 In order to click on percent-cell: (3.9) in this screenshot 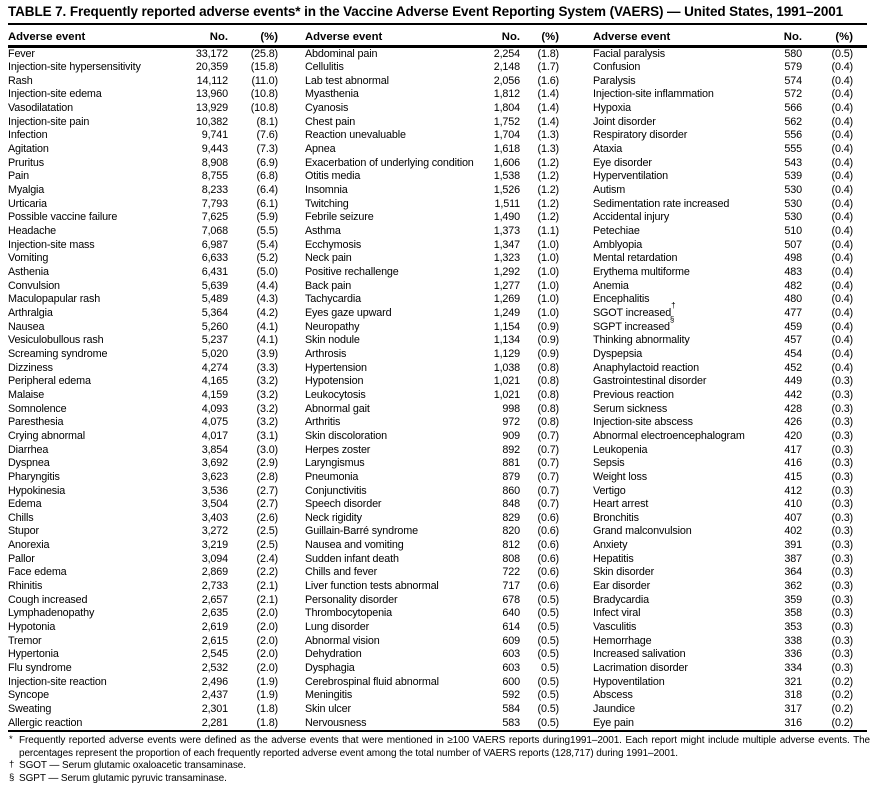, I will do `click(267, 353)`.